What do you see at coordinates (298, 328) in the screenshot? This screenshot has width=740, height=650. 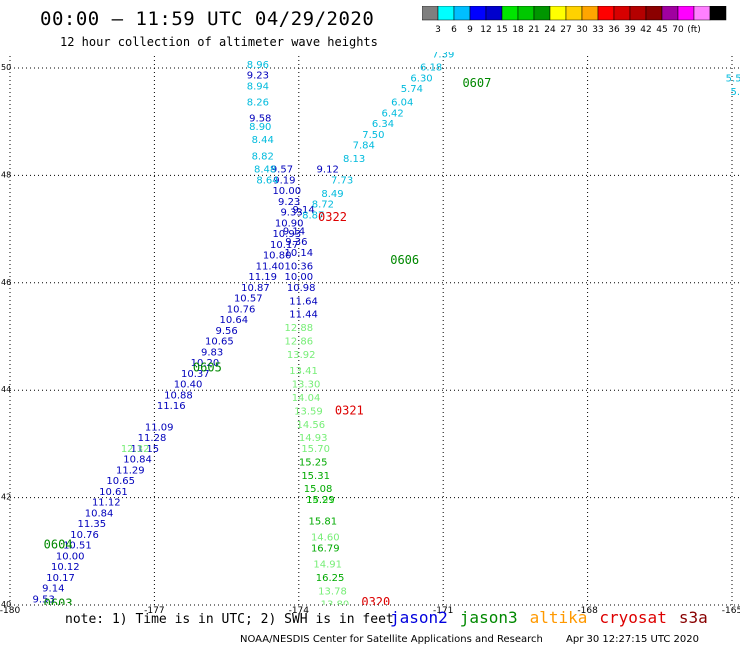 I see `wave-height-point: 12.88` at bounding box center [298, 328].